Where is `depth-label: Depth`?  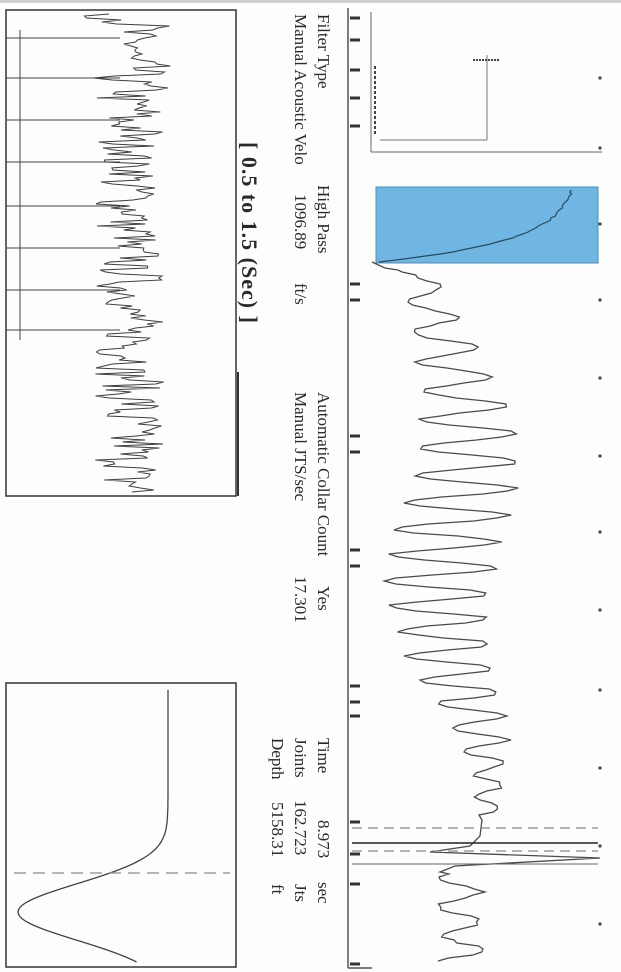
depth-label: Depth is located at coordinates (277, 759).